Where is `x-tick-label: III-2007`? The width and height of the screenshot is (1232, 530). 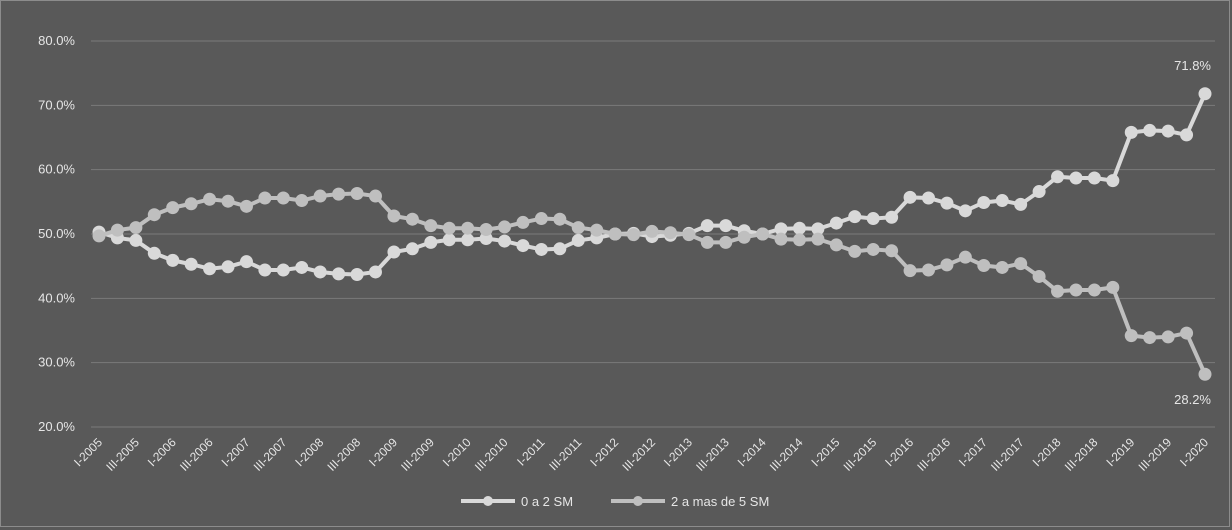
x-tick-label: III-2007 is located at coordinates (270, 454).